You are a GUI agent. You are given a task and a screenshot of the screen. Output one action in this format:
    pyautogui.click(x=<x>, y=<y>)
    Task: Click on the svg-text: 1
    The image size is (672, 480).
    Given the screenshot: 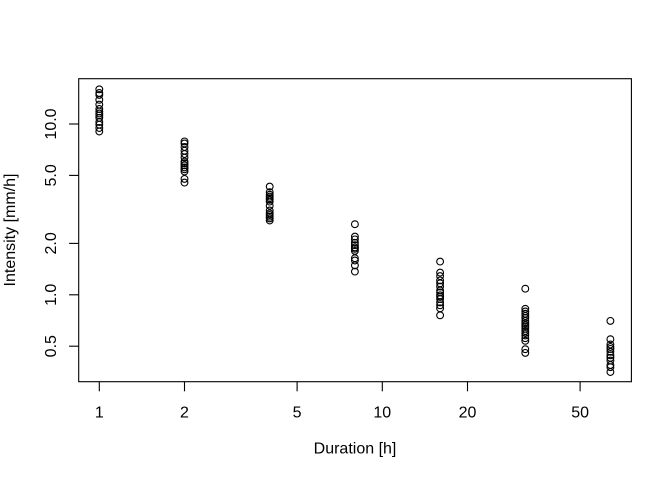 What is the action you would take?
    pyautogui.click(x=99, y=412)
    